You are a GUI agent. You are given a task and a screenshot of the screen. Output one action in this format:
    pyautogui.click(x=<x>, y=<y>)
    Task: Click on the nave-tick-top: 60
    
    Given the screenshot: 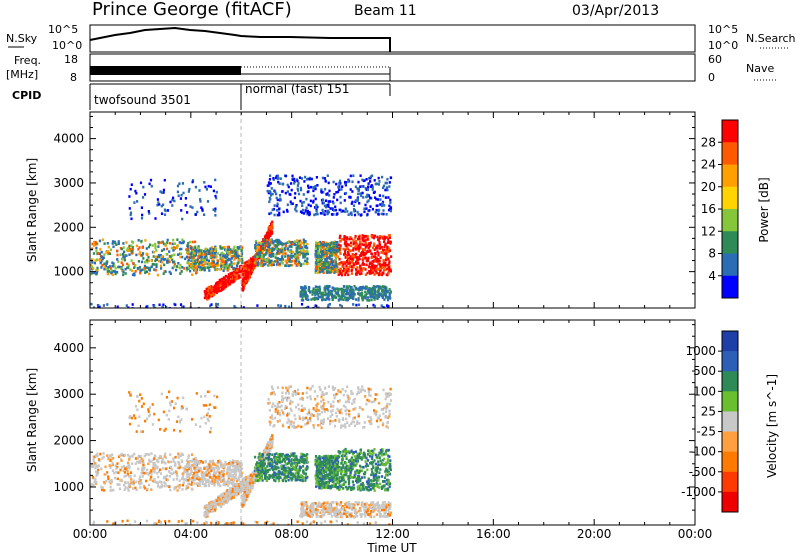 What is the action you would take?
    pyautogui.click(x=715, y=59)
    